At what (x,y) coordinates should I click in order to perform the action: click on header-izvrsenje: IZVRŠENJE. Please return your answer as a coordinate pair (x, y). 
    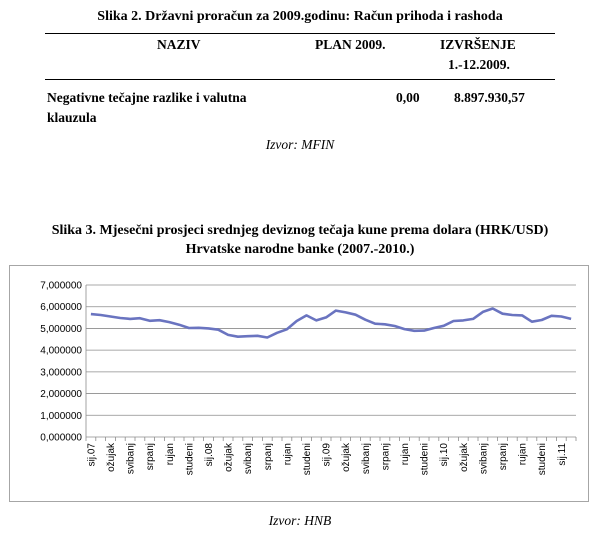
    Looking at the image, I should click on (478, 44).